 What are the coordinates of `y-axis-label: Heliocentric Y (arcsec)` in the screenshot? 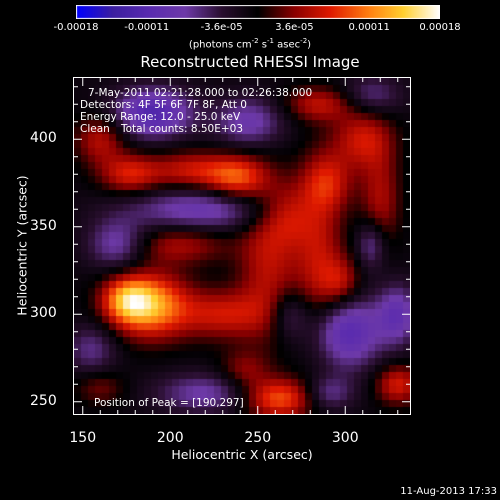 It's located at (22, 245).